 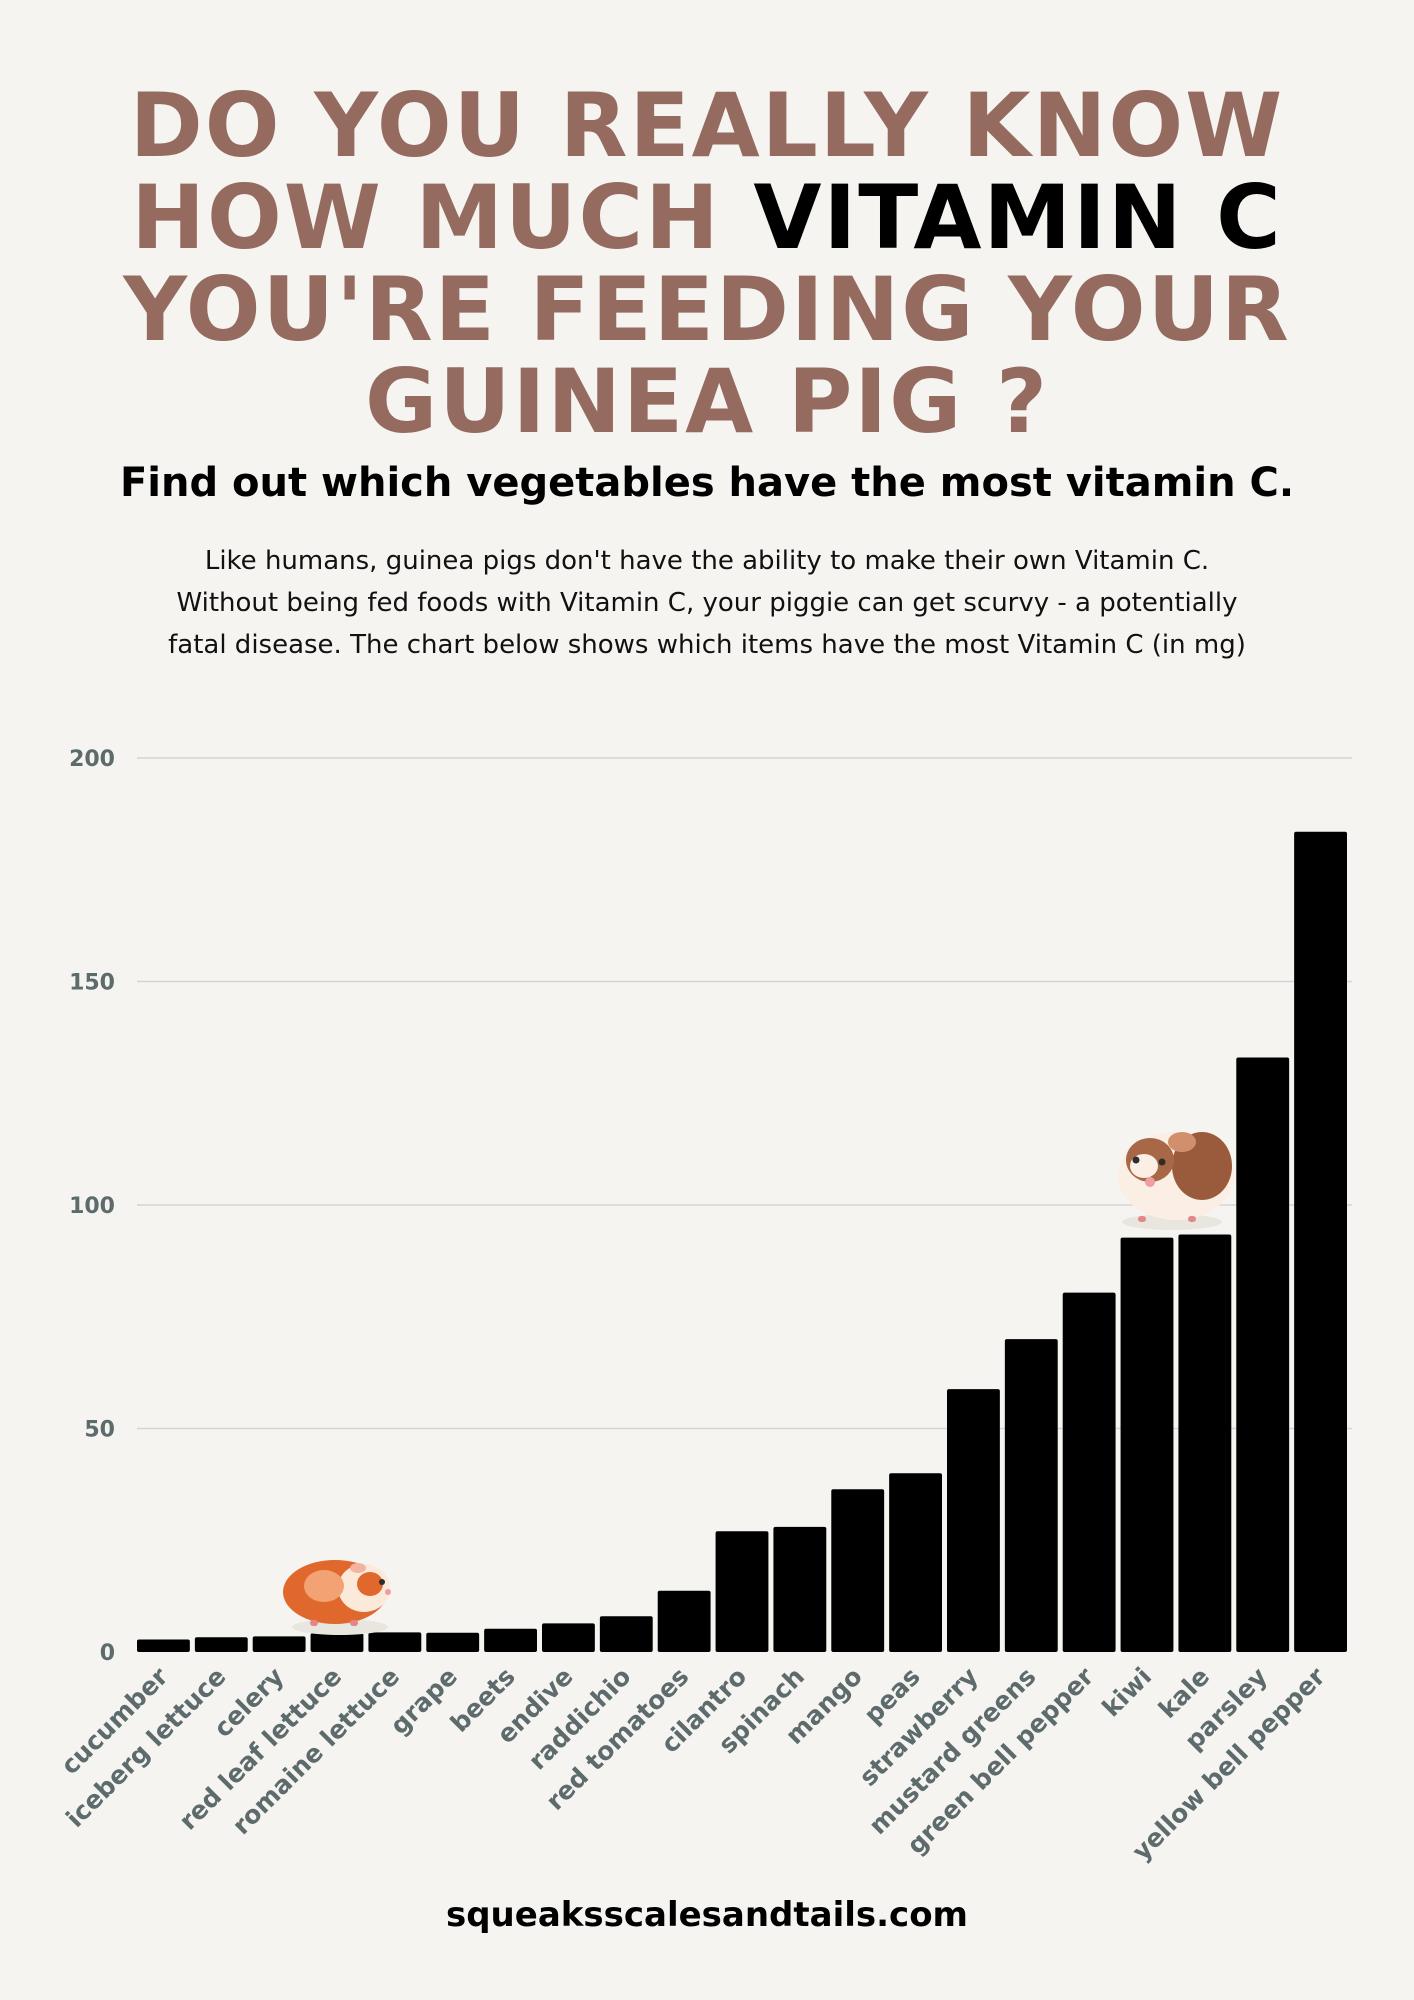 What do you see at coordinates (1031, 1495) in the screenshot?
I see `bar-mustard-greens` at bounding box center [1031, 1495].